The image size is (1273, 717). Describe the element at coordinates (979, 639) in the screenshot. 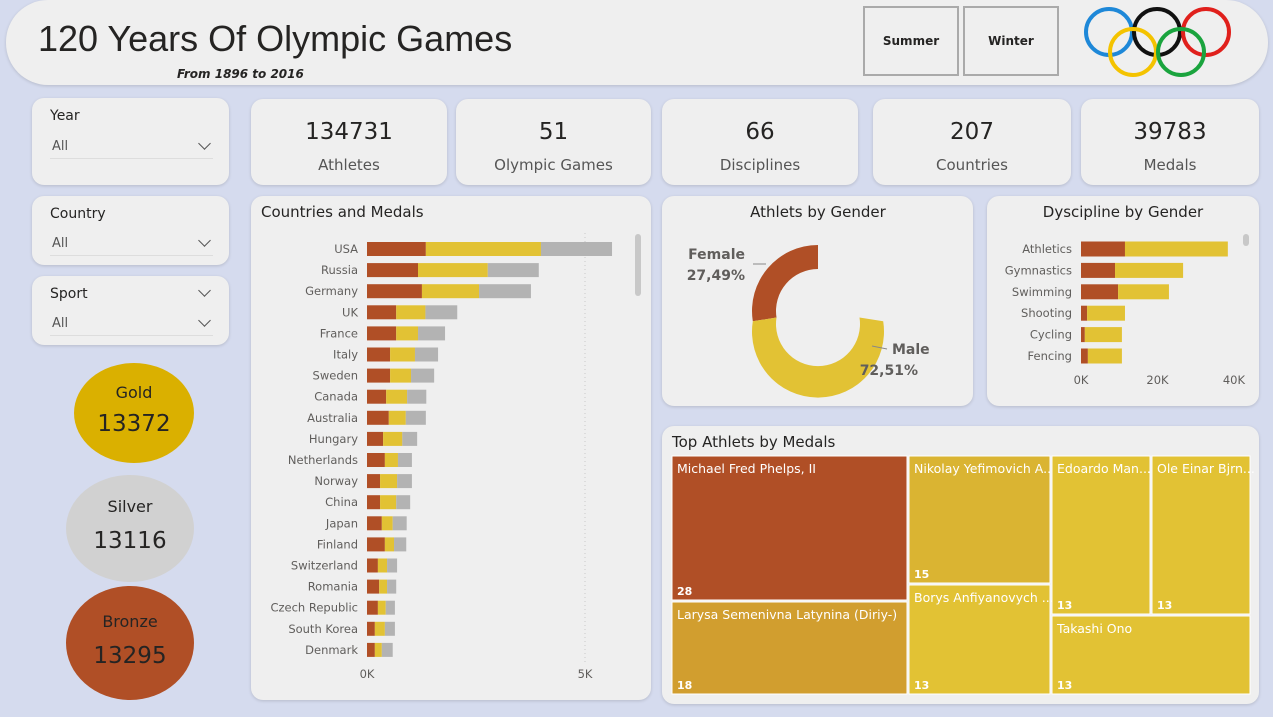

I see `treemap-tile` at that location.